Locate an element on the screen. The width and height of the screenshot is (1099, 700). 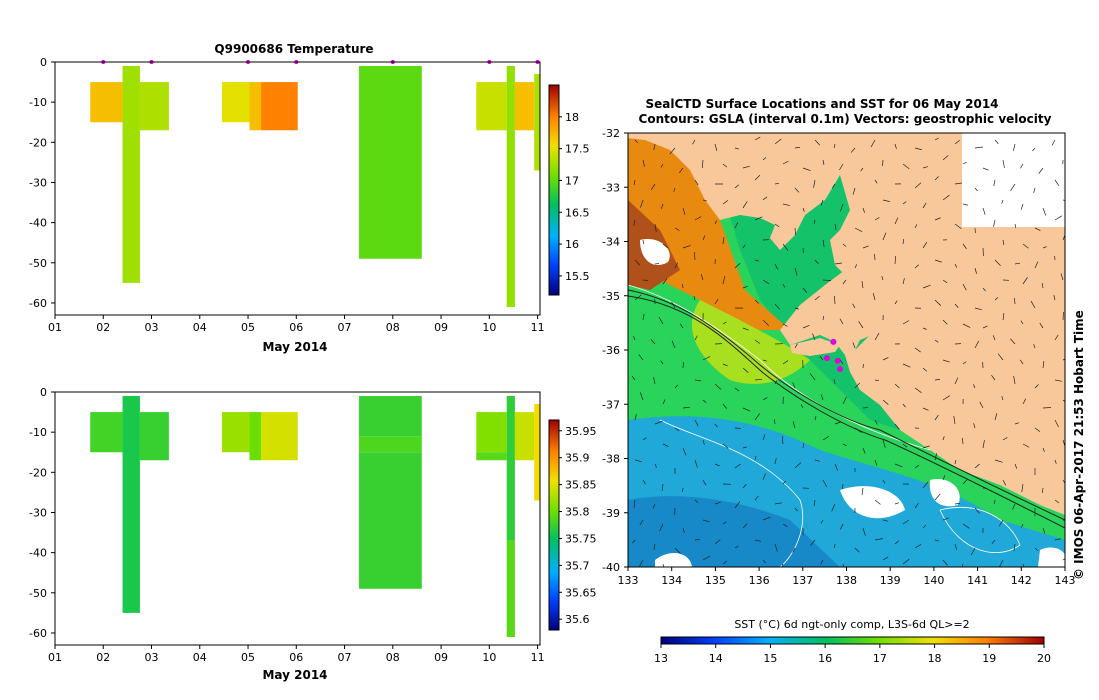
map-x-tick-label: 143 is located at coordinates (1065, 580).